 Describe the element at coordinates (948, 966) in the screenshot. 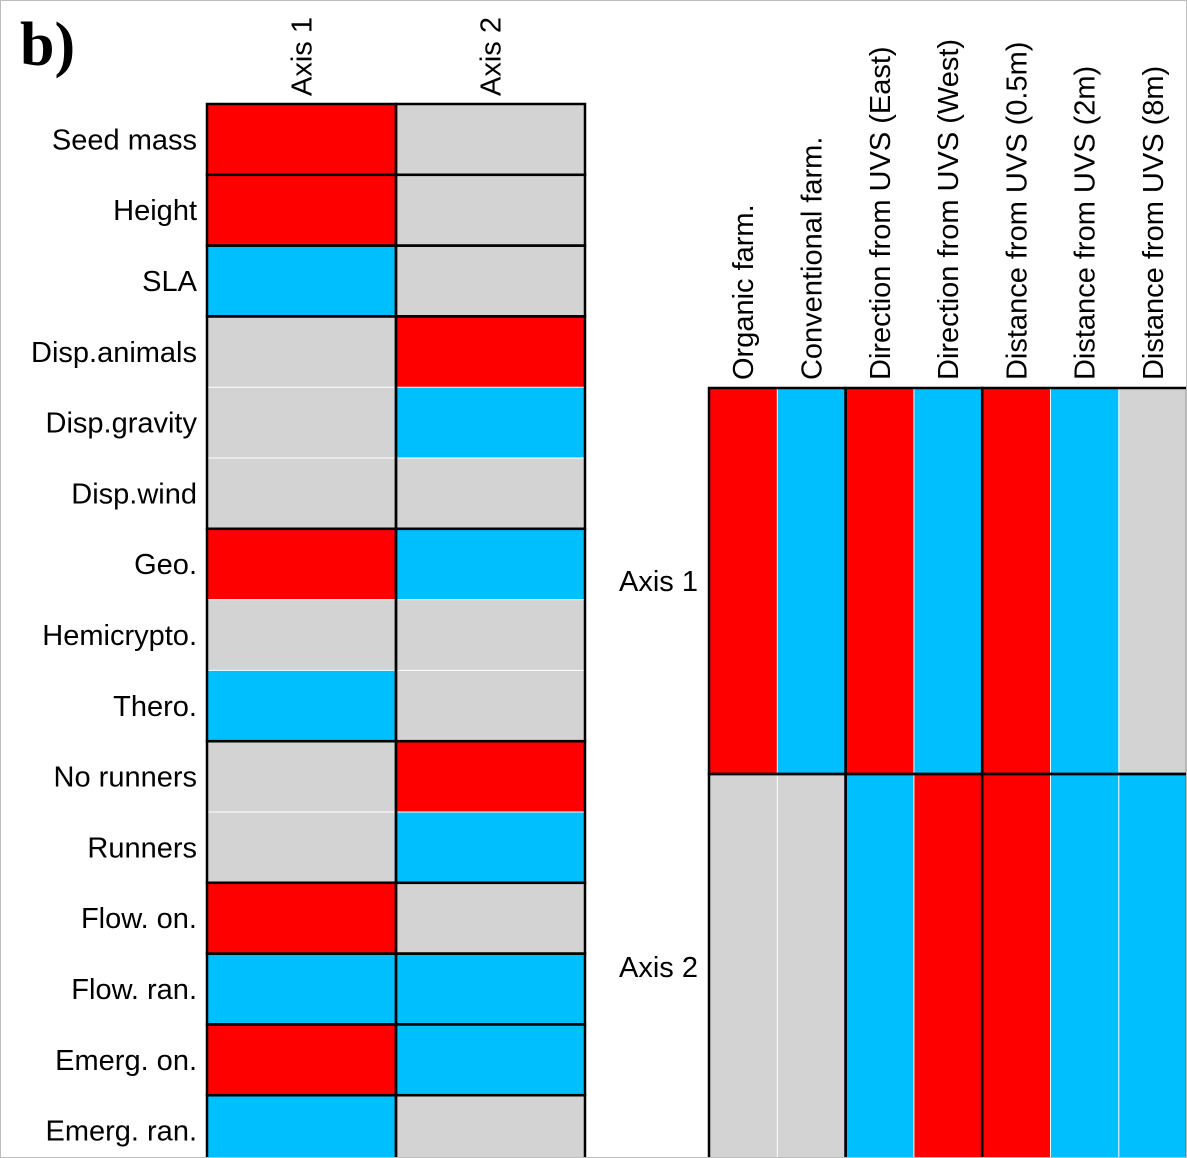

I see `cell-axis-2-direction-from-uvs-west` at that location.